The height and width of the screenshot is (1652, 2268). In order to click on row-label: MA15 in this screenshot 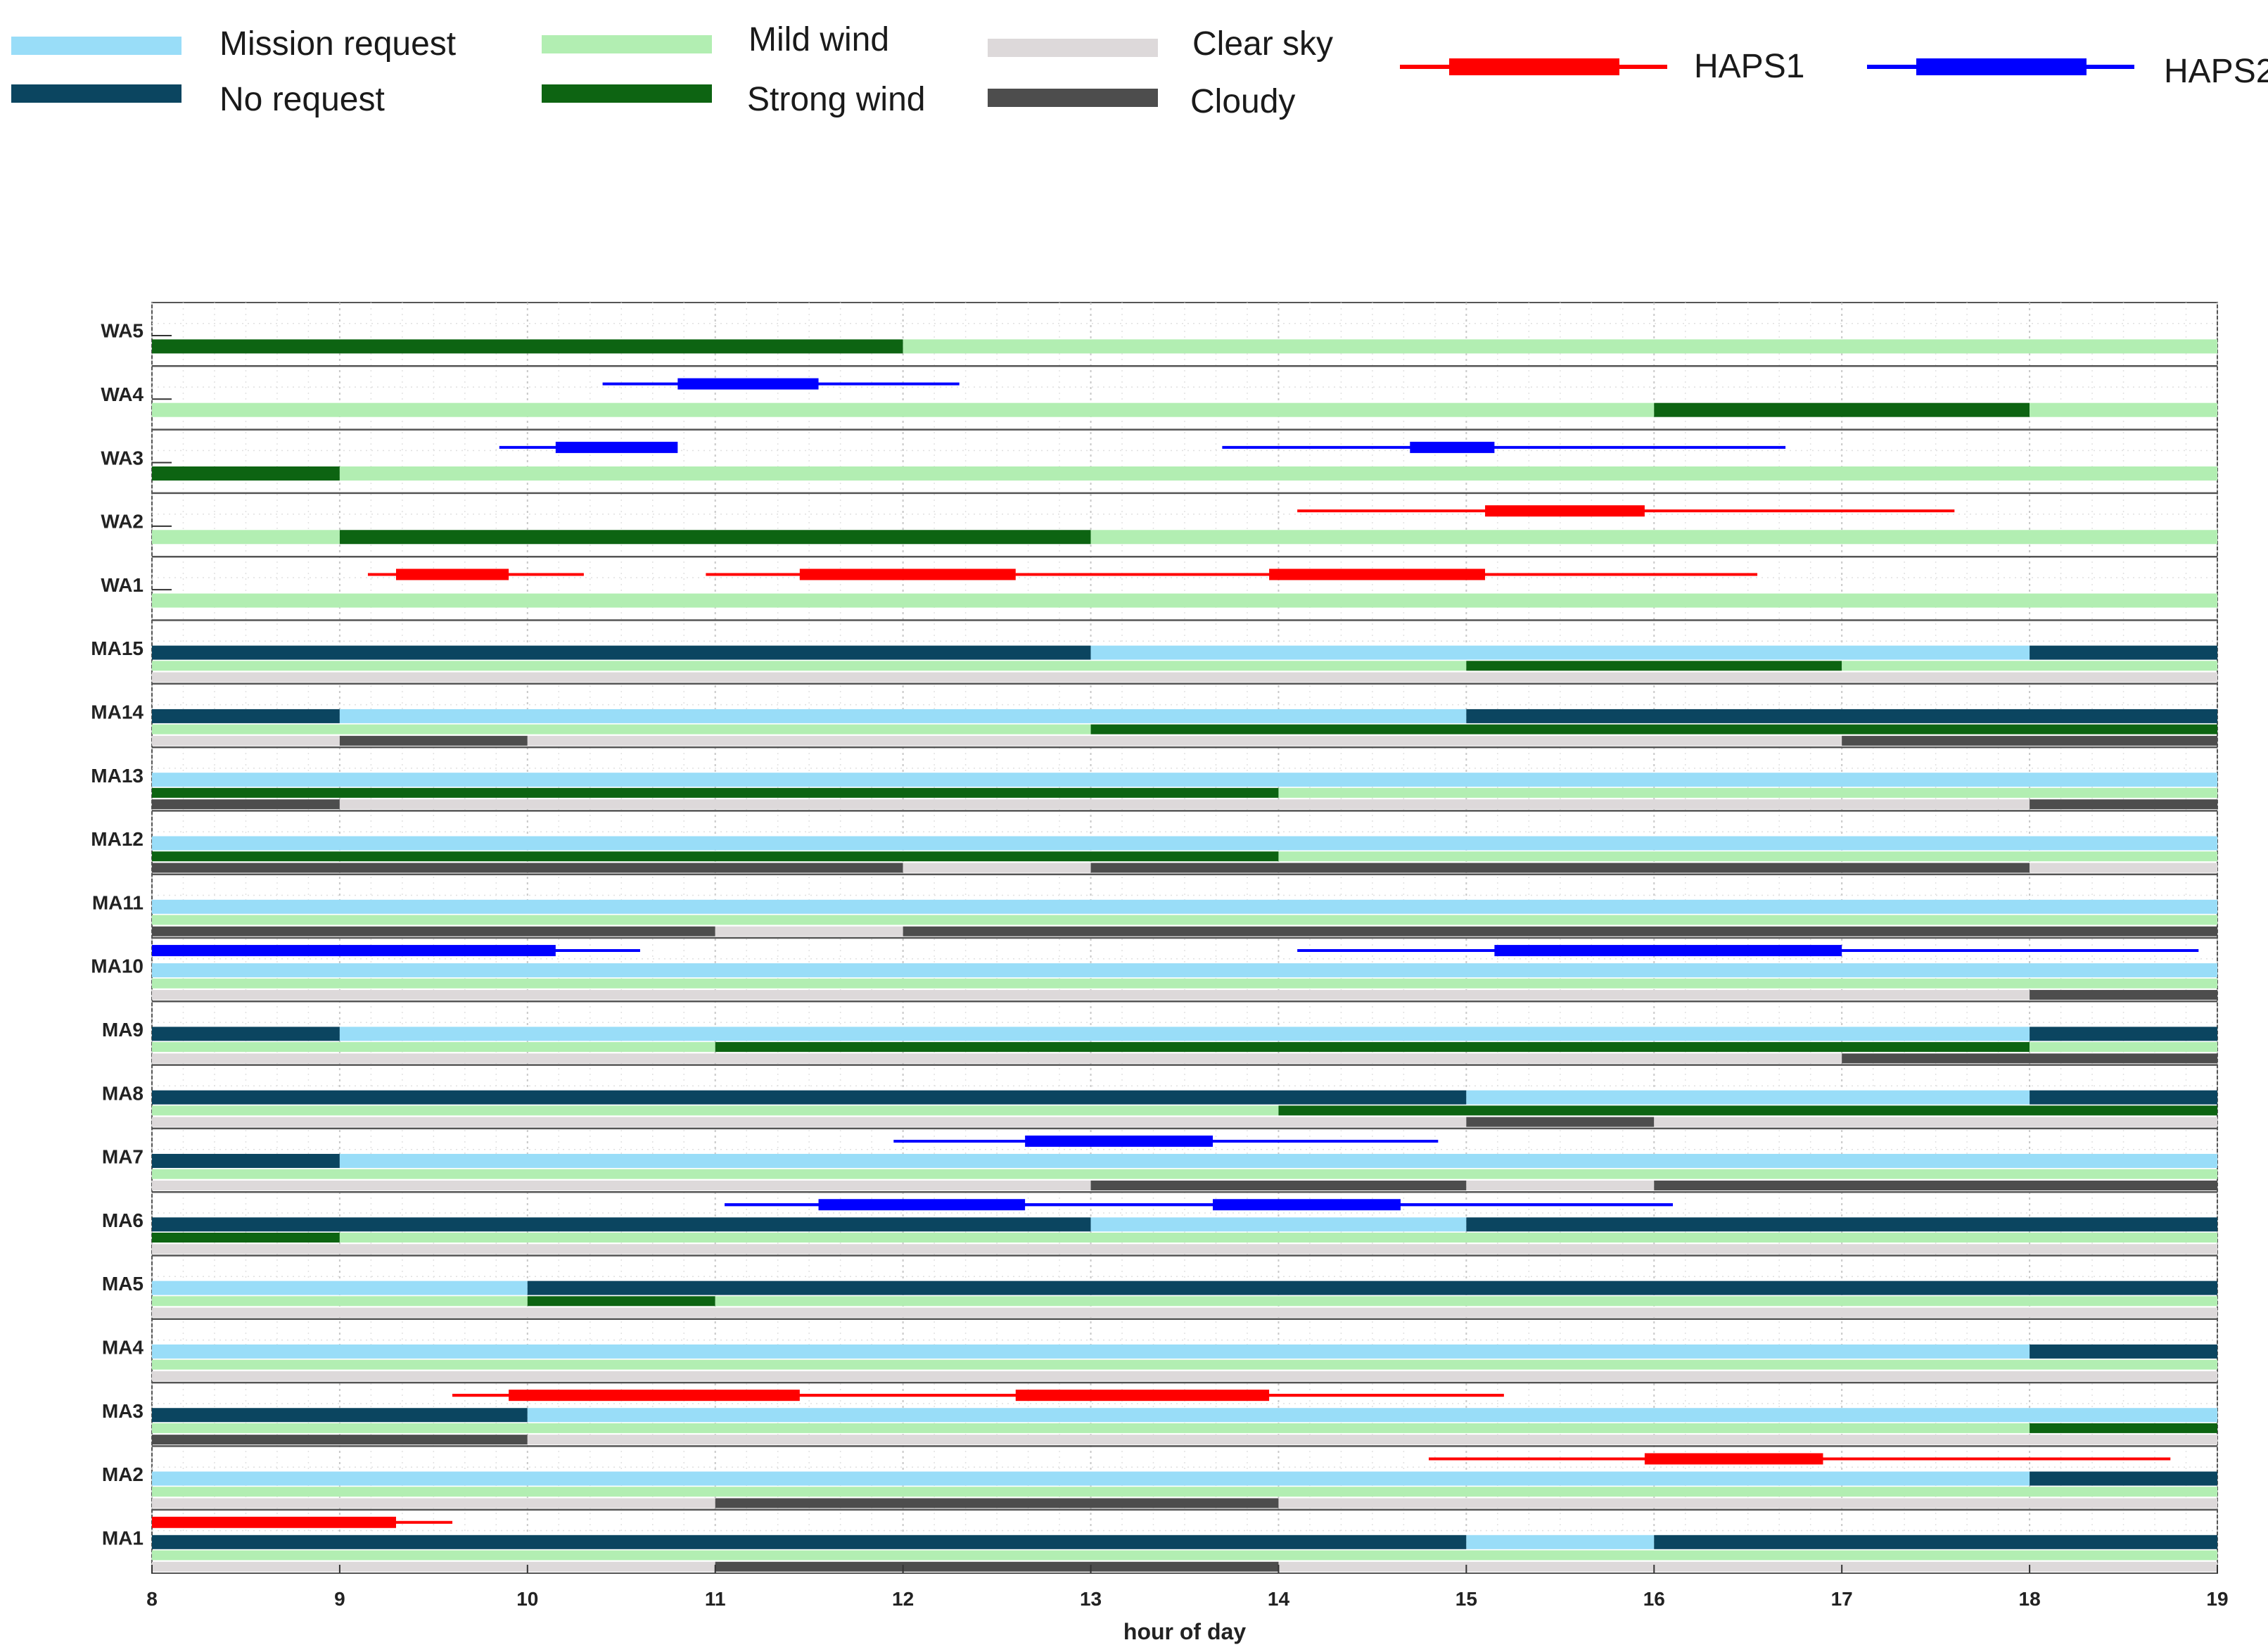, I will do `click(118, 648)`.